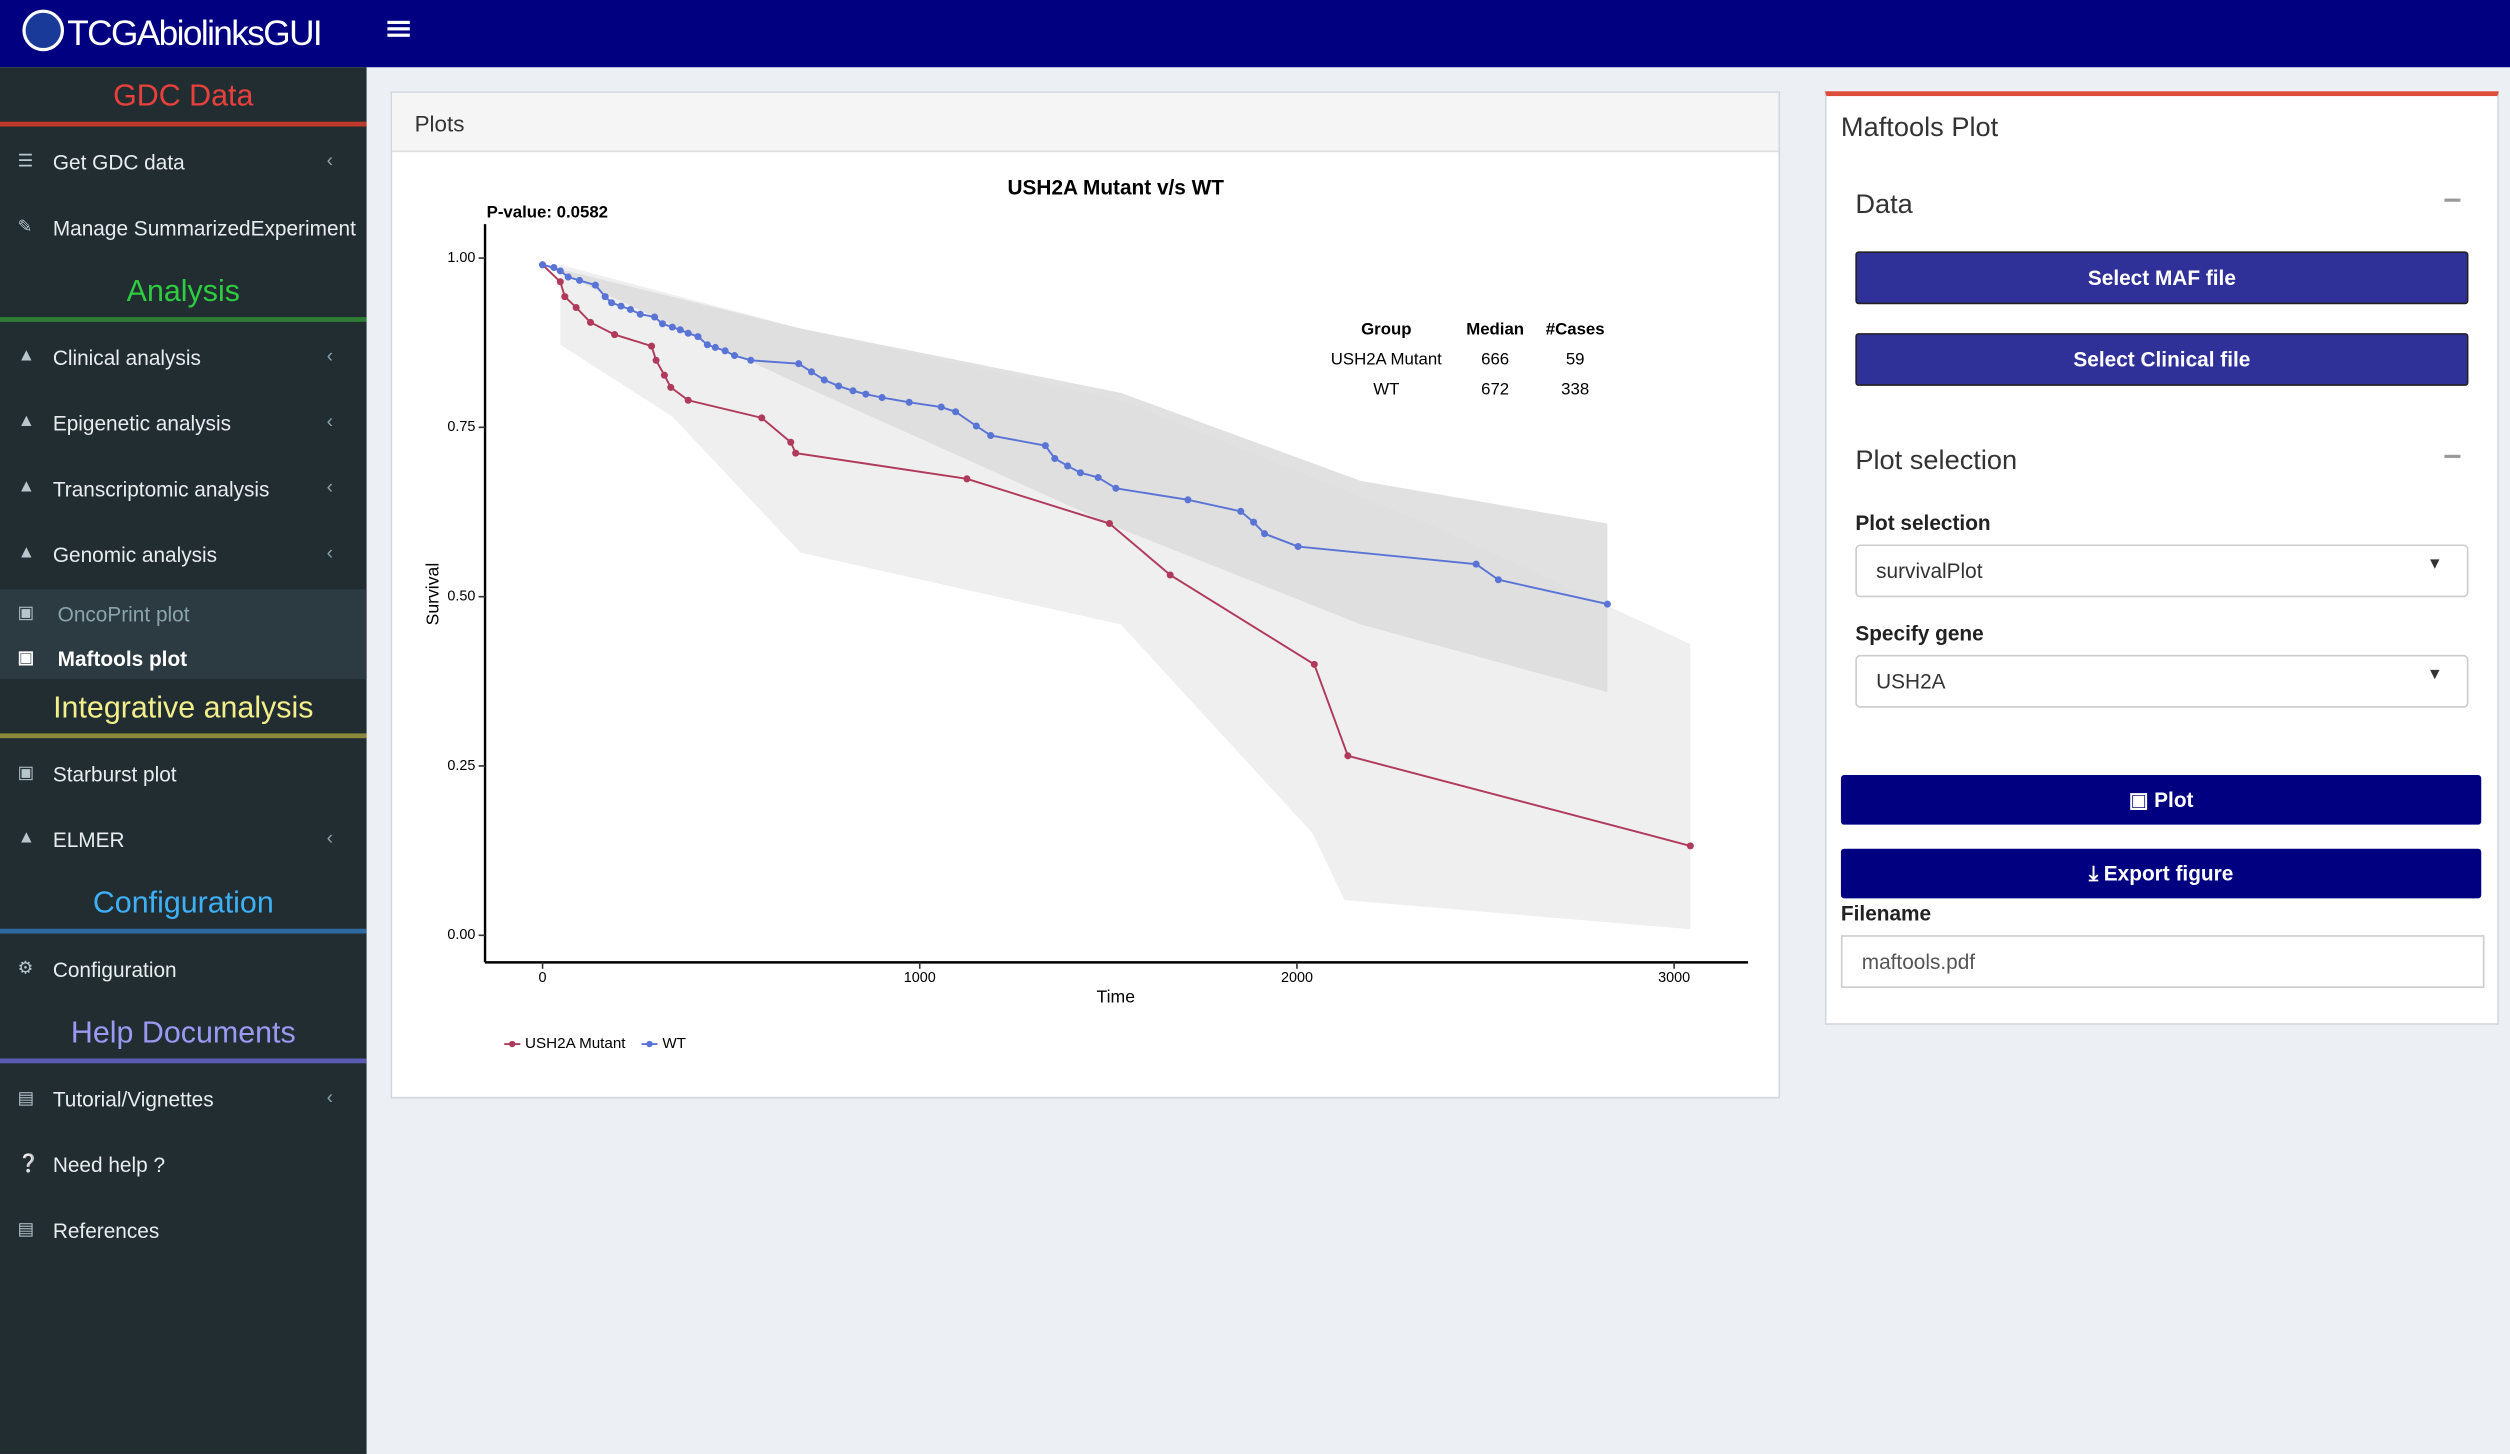 The height and width of the screenshot is (1454, 2510). Describe the element at coordinates (1386, 359) in the screenshot. I see `table-cell: USH2A Mutant` at that location.